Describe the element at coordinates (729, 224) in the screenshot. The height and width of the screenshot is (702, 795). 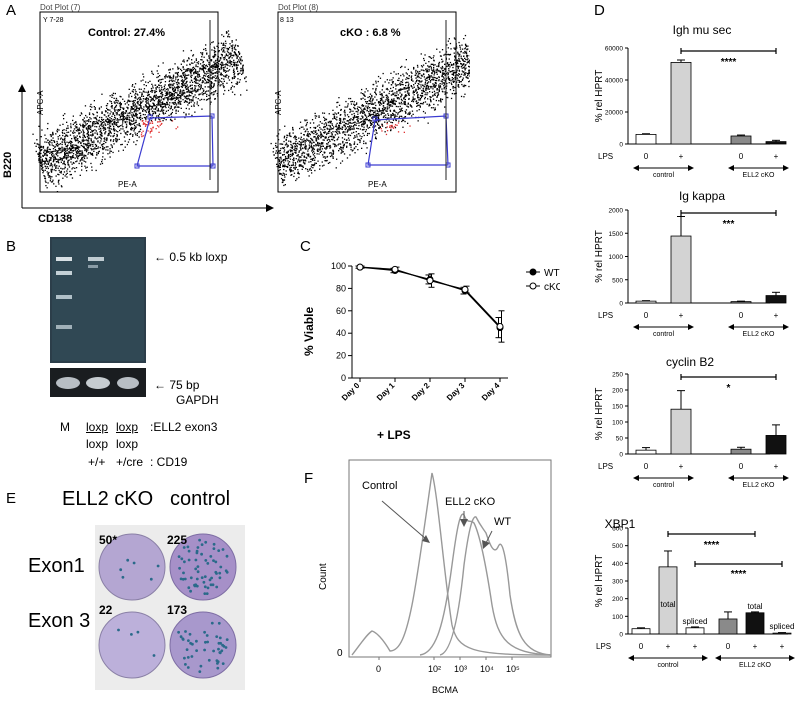
I see `significance-label: ***` at that location.